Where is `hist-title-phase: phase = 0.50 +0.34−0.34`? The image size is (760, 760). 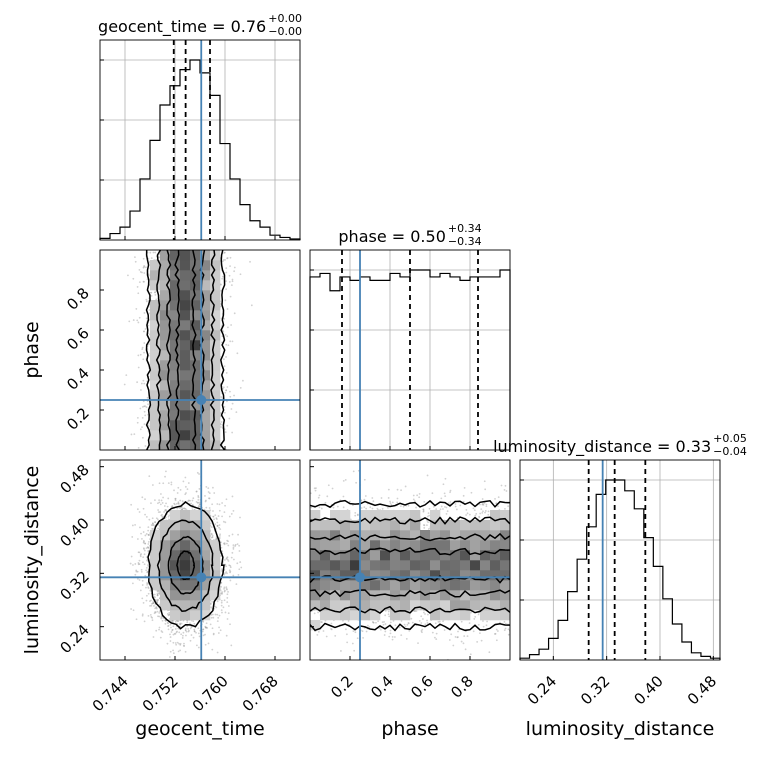 hist-title-phase: phase = 0.50 +0.34−0.34 is located at coordinates (409, 235).